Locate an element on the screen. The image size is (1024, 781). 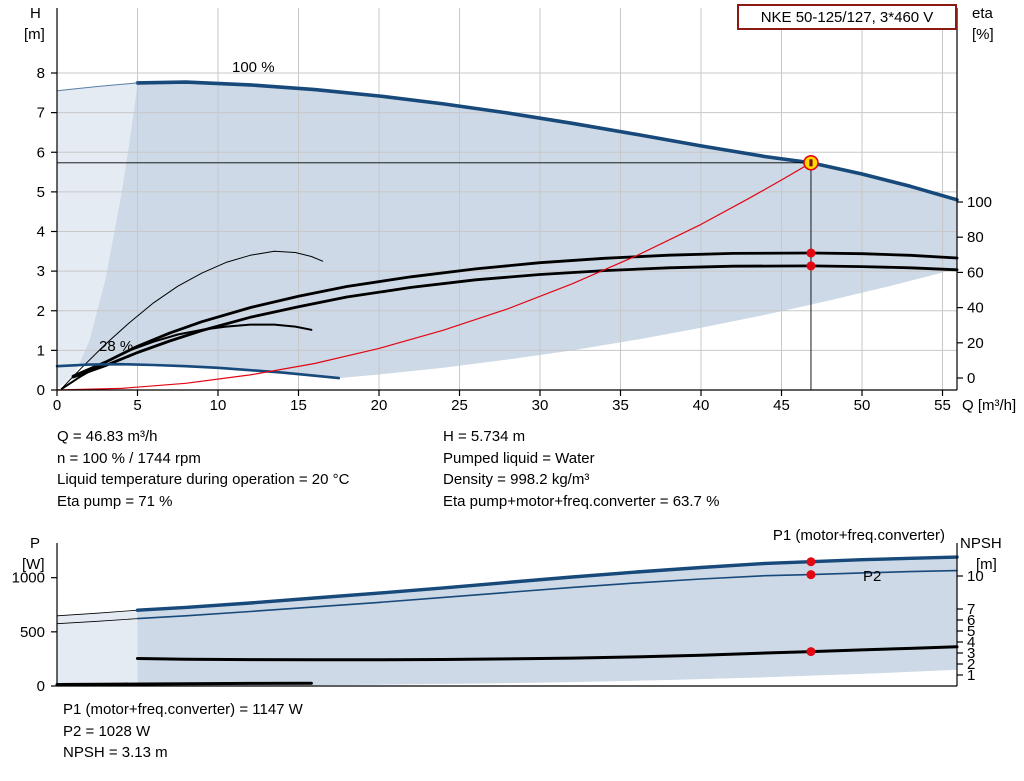
x-tick-label: 5 is located at coordinates (137, 405).